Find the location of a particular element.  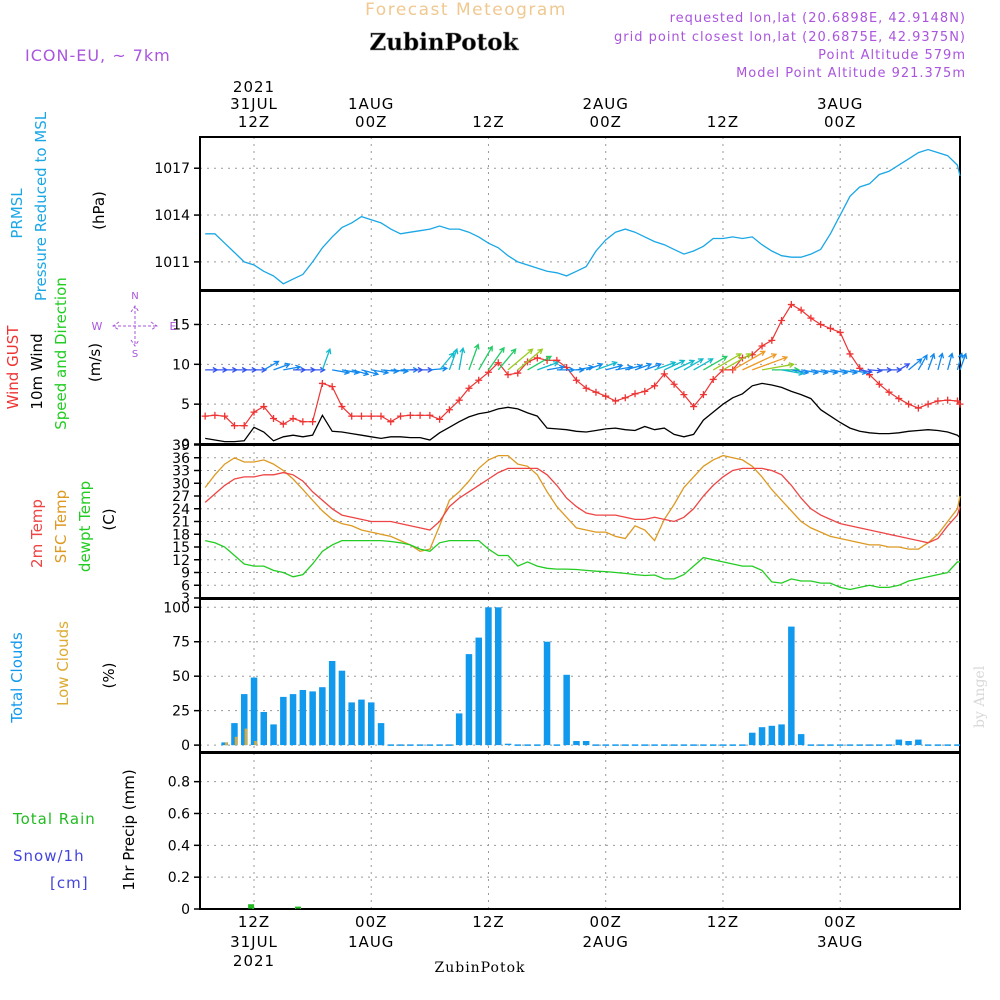

top-tick-hour: 12Z is located at coordinates (488, 122).